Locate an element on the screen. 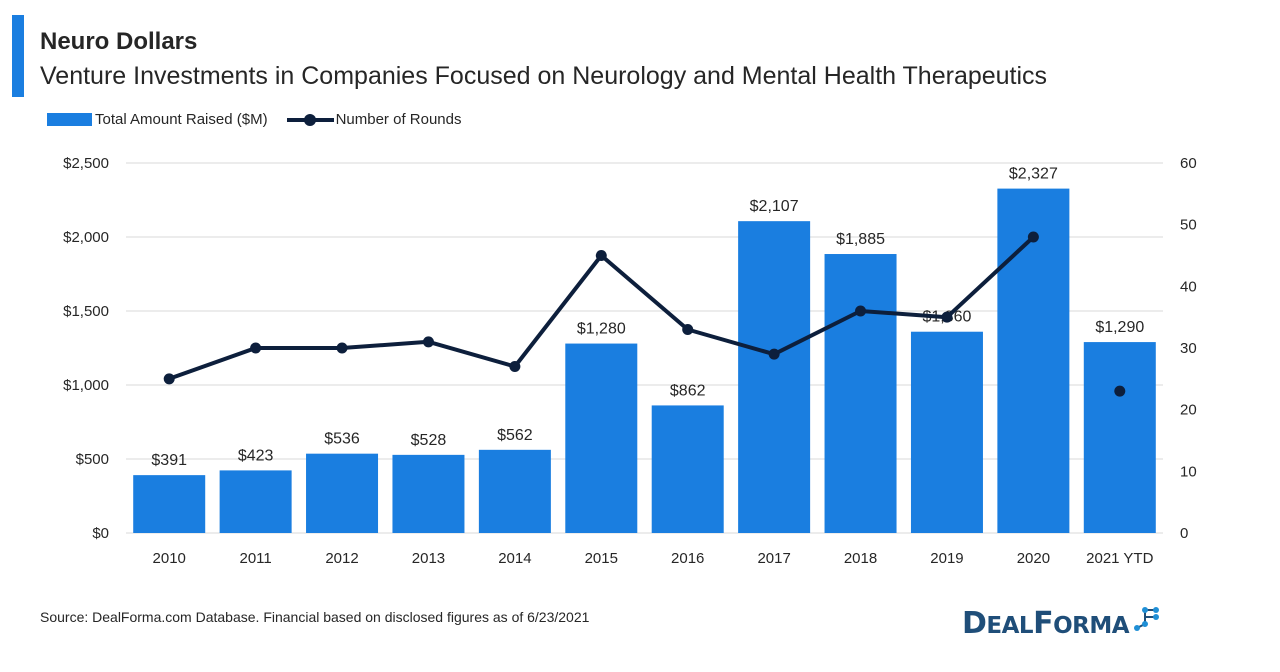  legend-item-rounds: Number of Rounds is located at coordinates (365, 119).